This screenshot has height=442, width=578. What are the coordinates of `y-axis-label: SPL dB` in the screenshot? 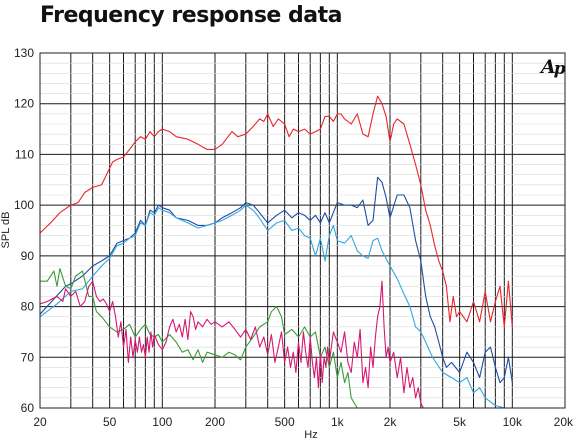 It's located at (6, 230).